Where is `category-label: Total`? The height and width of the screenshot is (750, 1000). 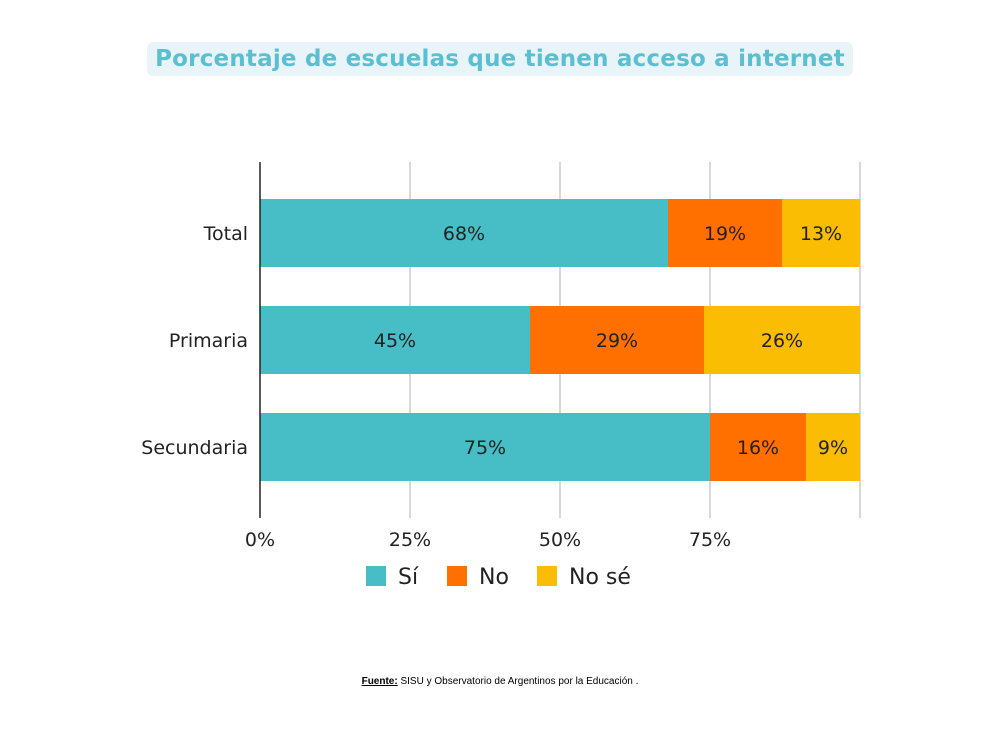 category-label: Total is located at coordinates (225, 234).